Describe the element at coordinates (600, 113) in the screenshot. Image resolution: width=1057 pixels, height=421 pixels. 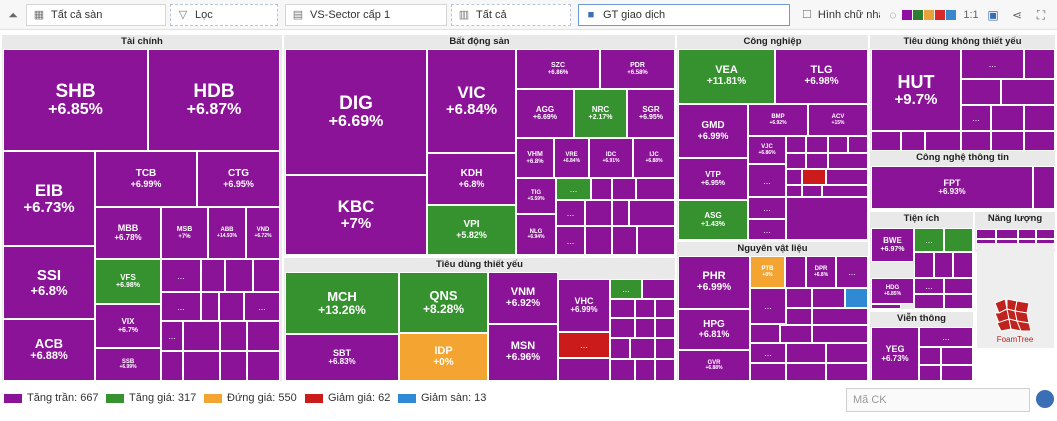
I see `ticker-tile-nrc: NRC +2.17%` at that location.